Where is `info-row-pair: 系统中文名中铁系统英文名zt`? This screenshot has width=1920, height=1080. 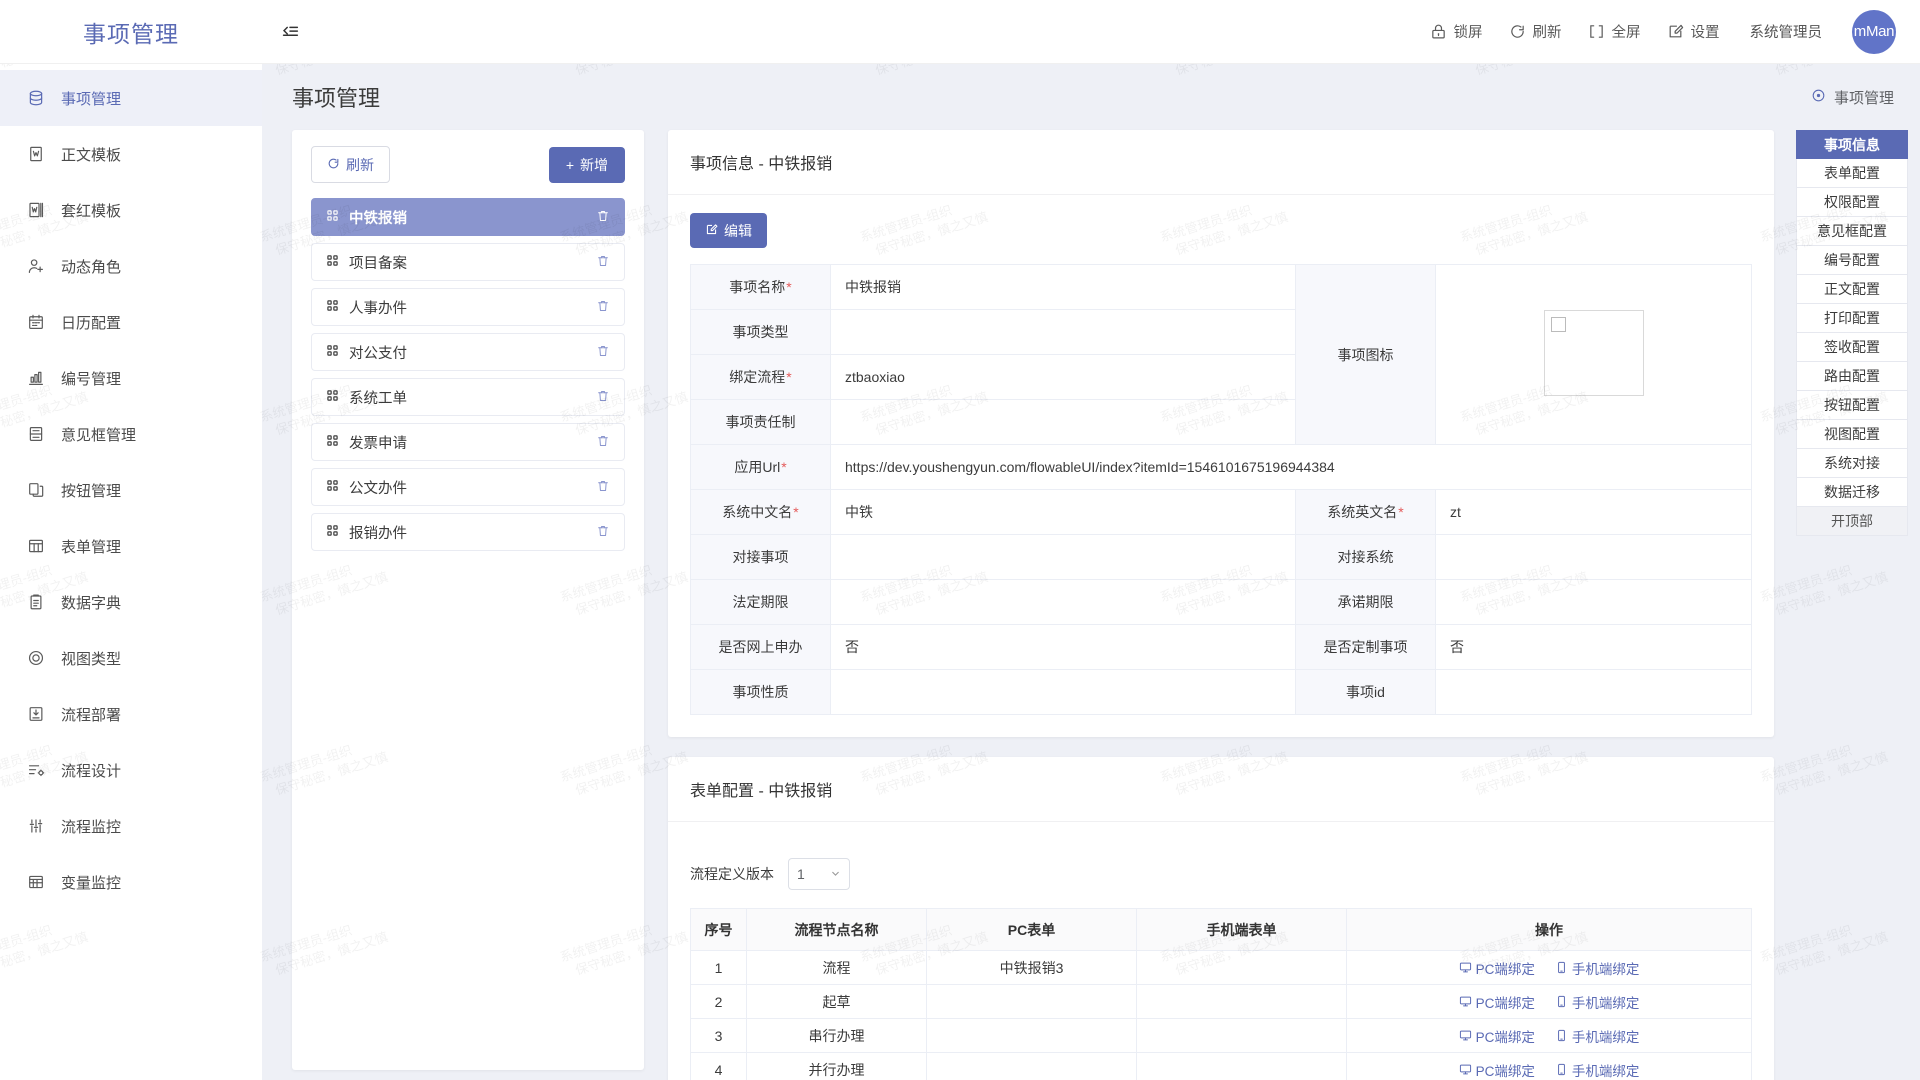 info-row-pair: 系统中文名中铁系统英文名zt is located at coordinates (1221, 512).